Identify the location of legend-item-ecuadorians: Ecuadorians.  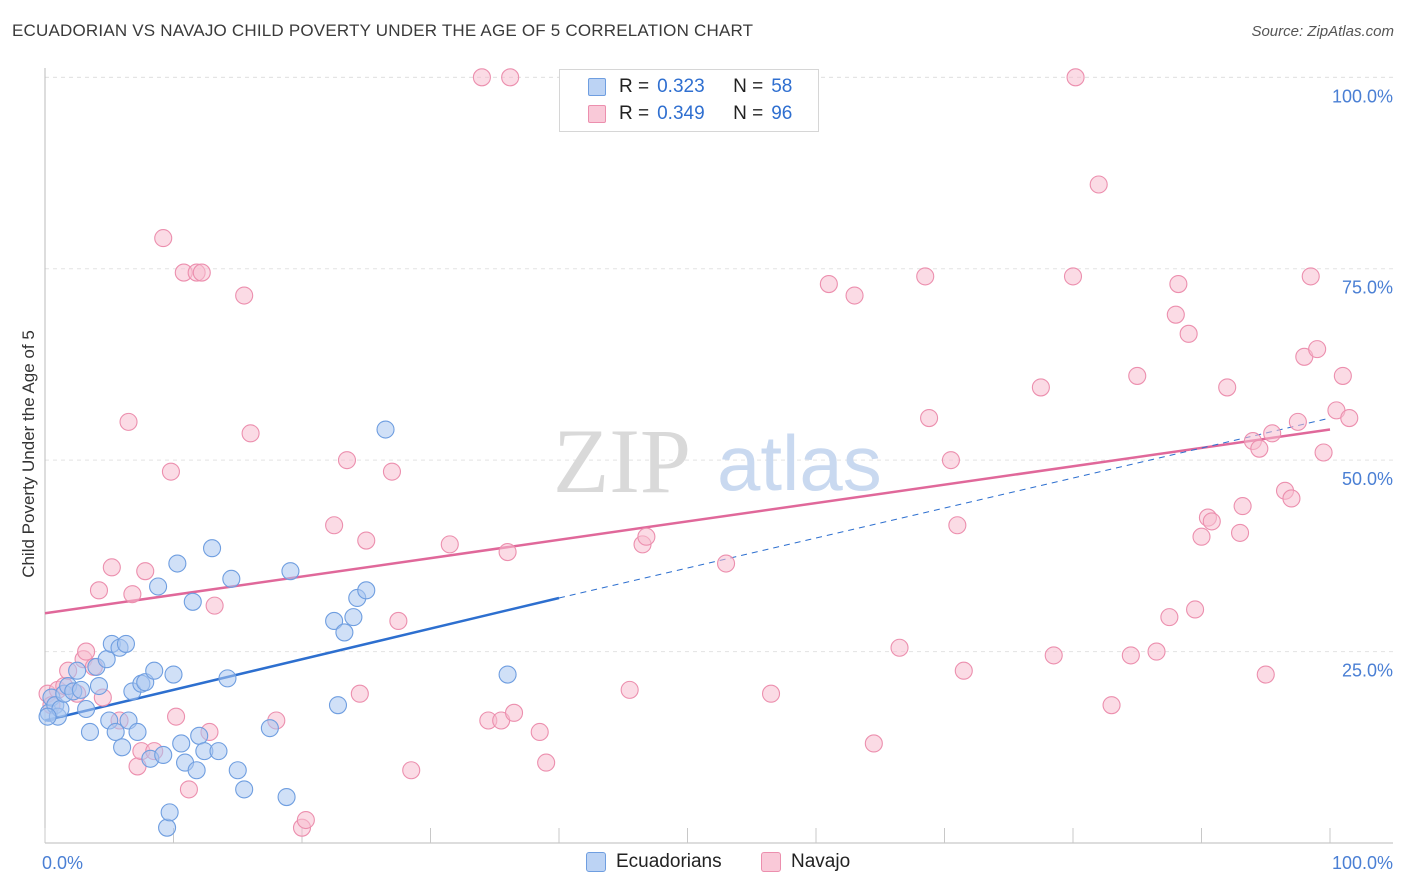
(654, 862).